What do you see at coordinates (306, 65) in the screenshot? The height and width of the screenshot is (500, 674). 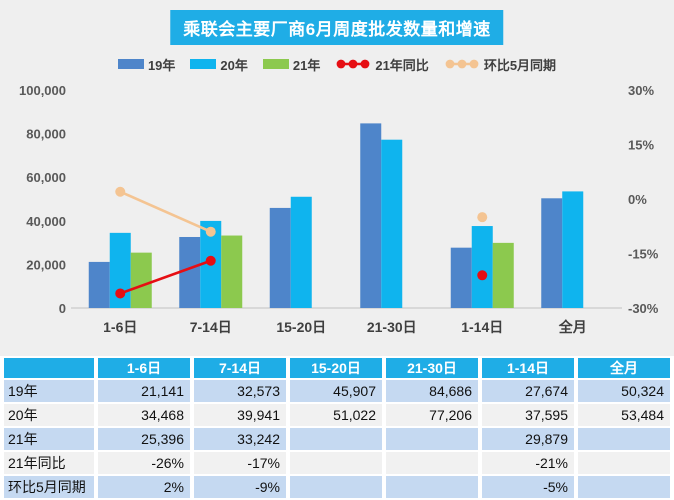 I see `legend-label-s21: 21年` at bounding box center [306, 65].